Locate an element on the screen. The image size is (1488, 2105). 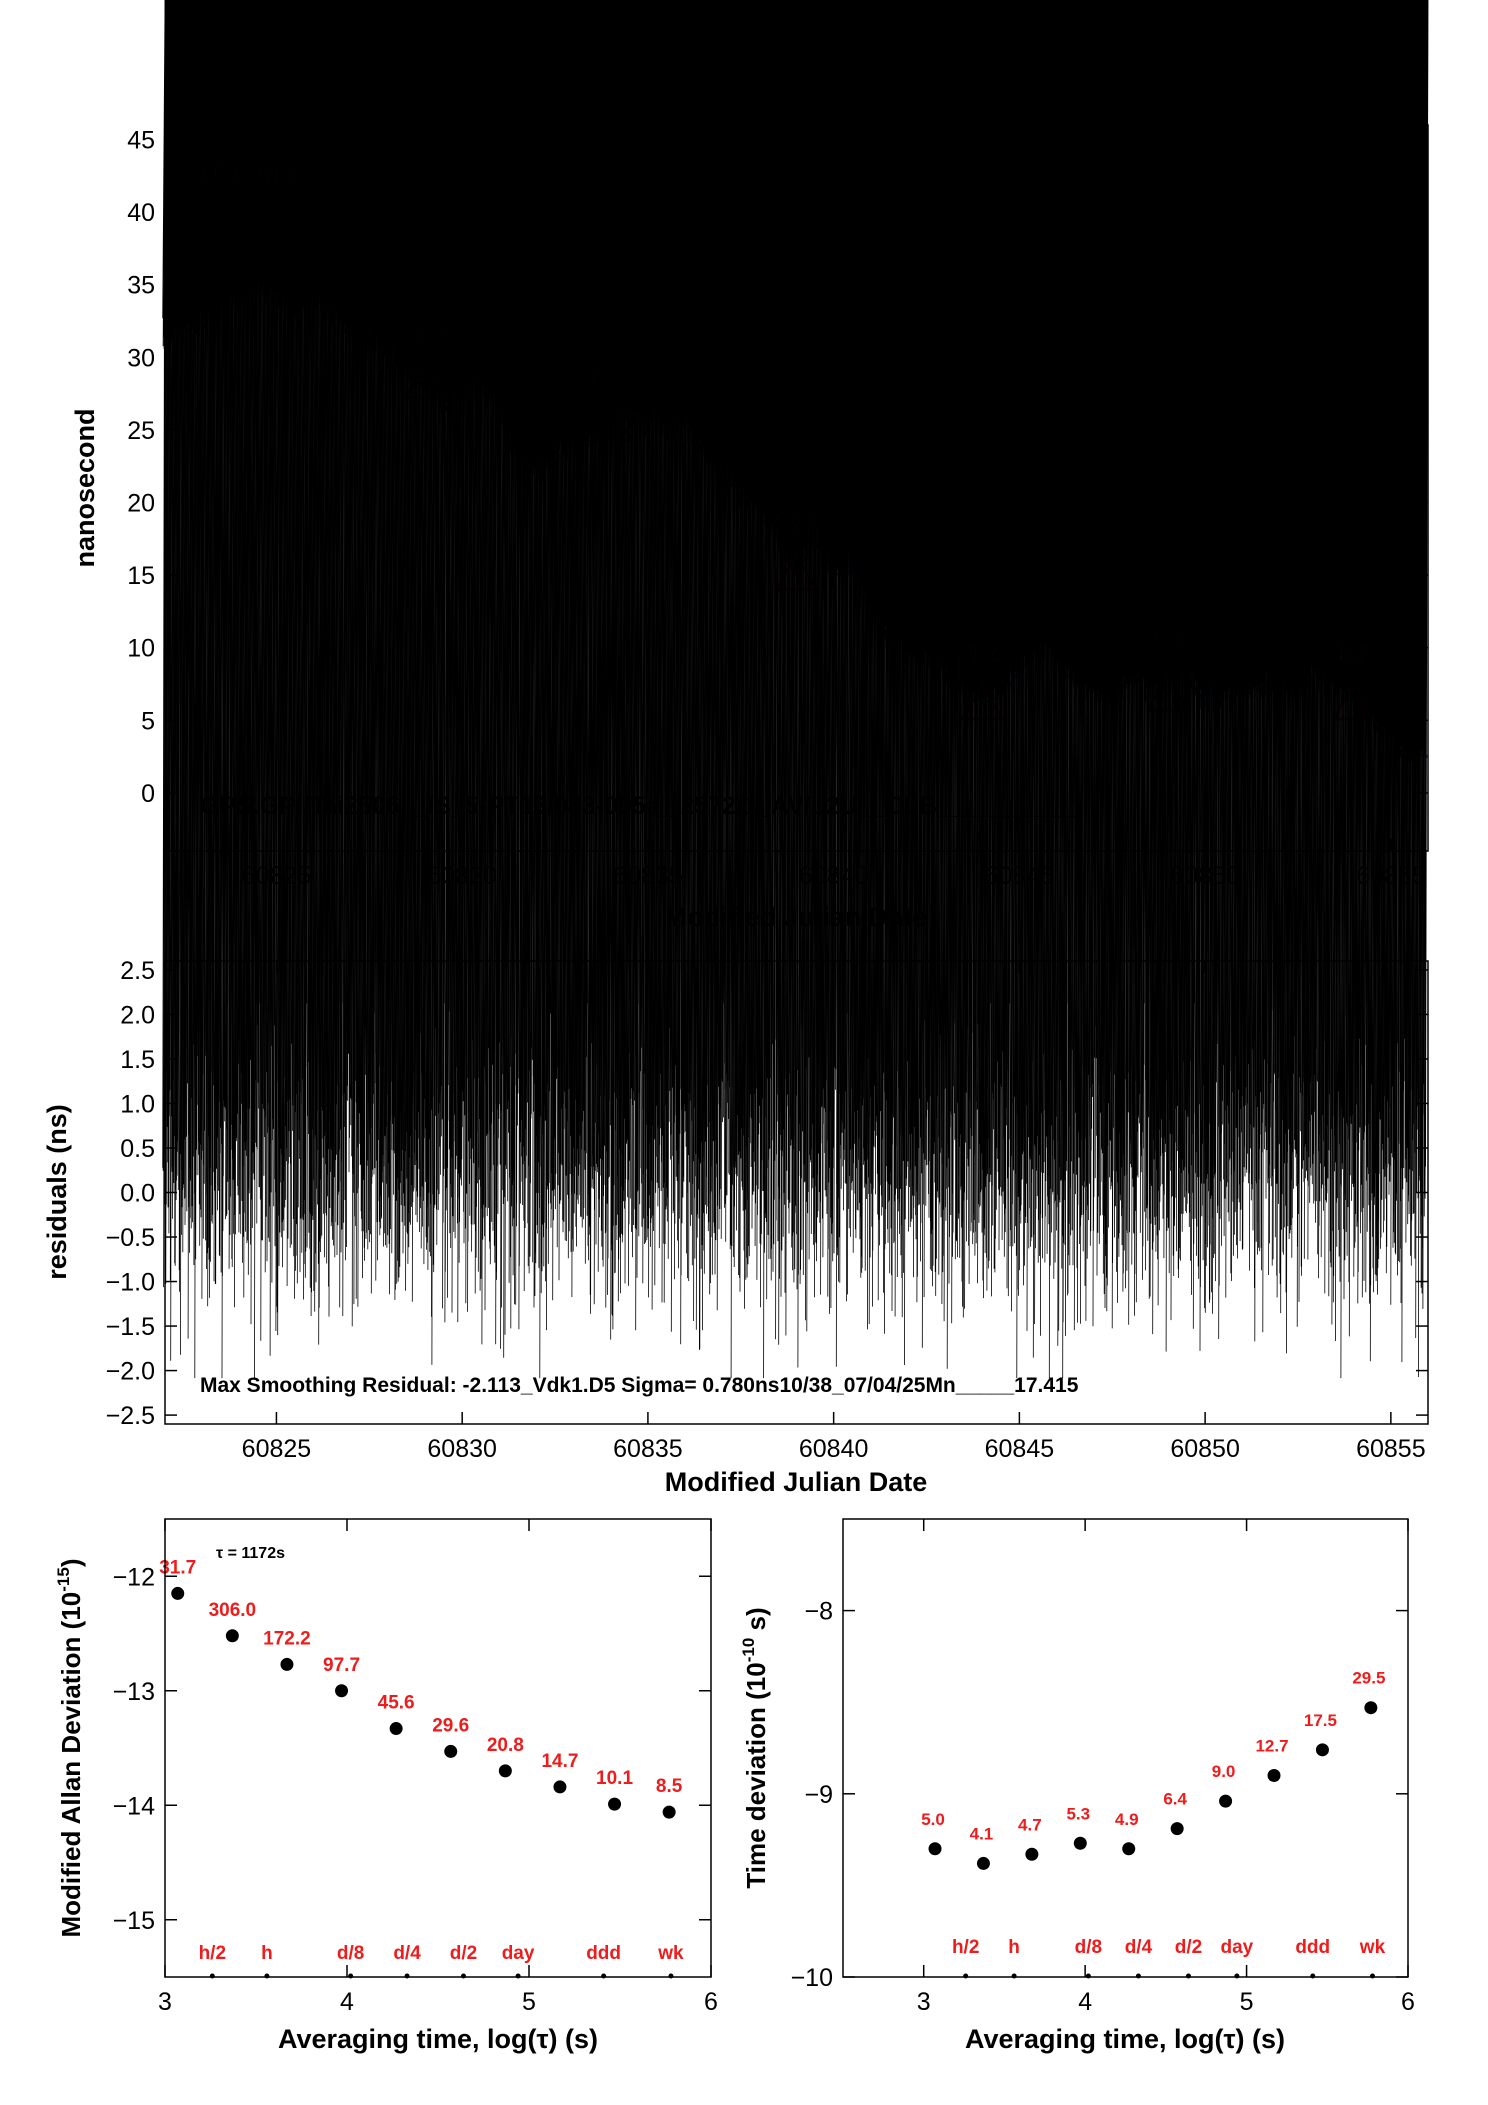
time-series-y-tick-label: 30 is located at coordinates (141, 358).